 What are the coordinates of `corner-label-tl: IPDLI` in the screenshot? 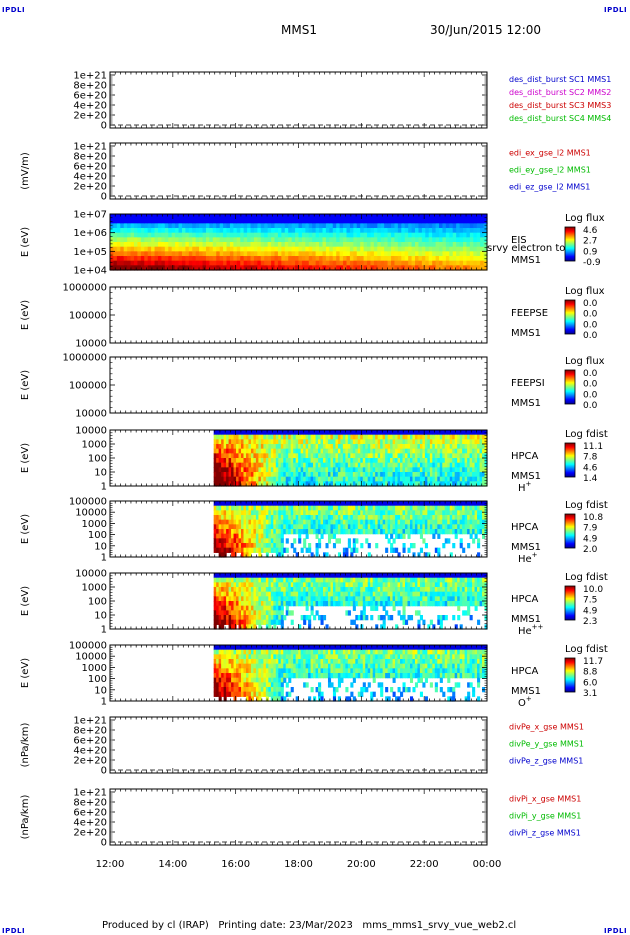 It's located at (13, 10).